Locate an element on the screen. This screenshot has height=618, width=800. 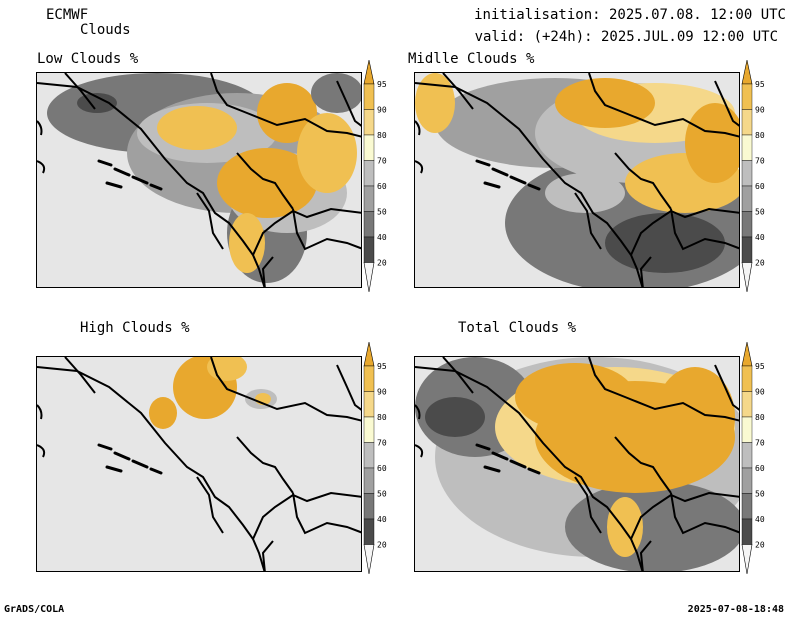
middle-clouds-colorbar: 95 90 80 70 60 50 40 20 is located at coordinates (760, 176).